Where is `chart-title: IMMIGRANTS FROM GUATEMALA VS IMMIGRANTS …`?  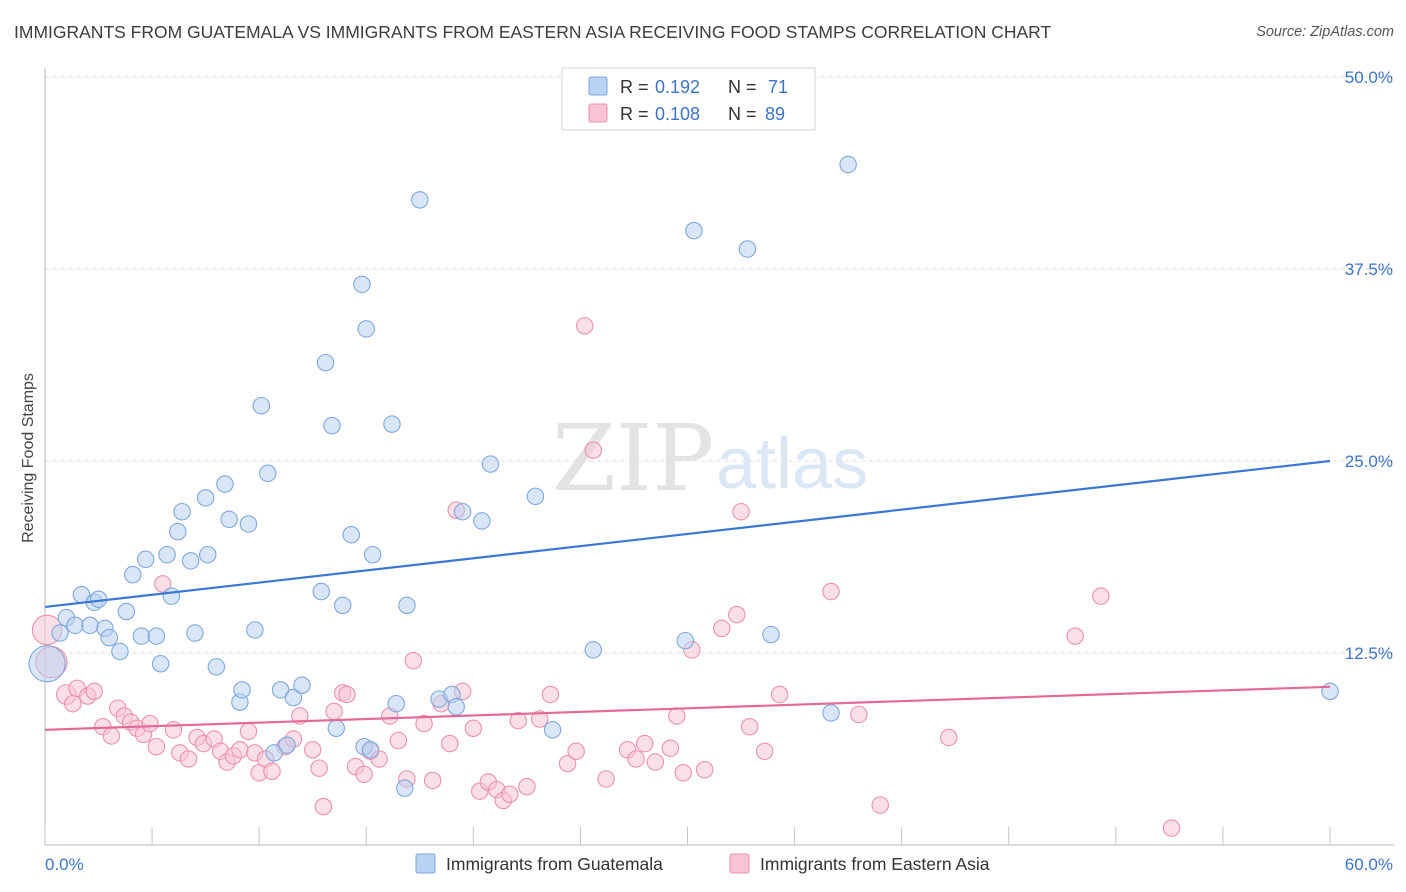 chart-title: IMMIGRANTS FROM GUATEMALA VS IMMIGRANTS … is located at coordinates (533, 32).